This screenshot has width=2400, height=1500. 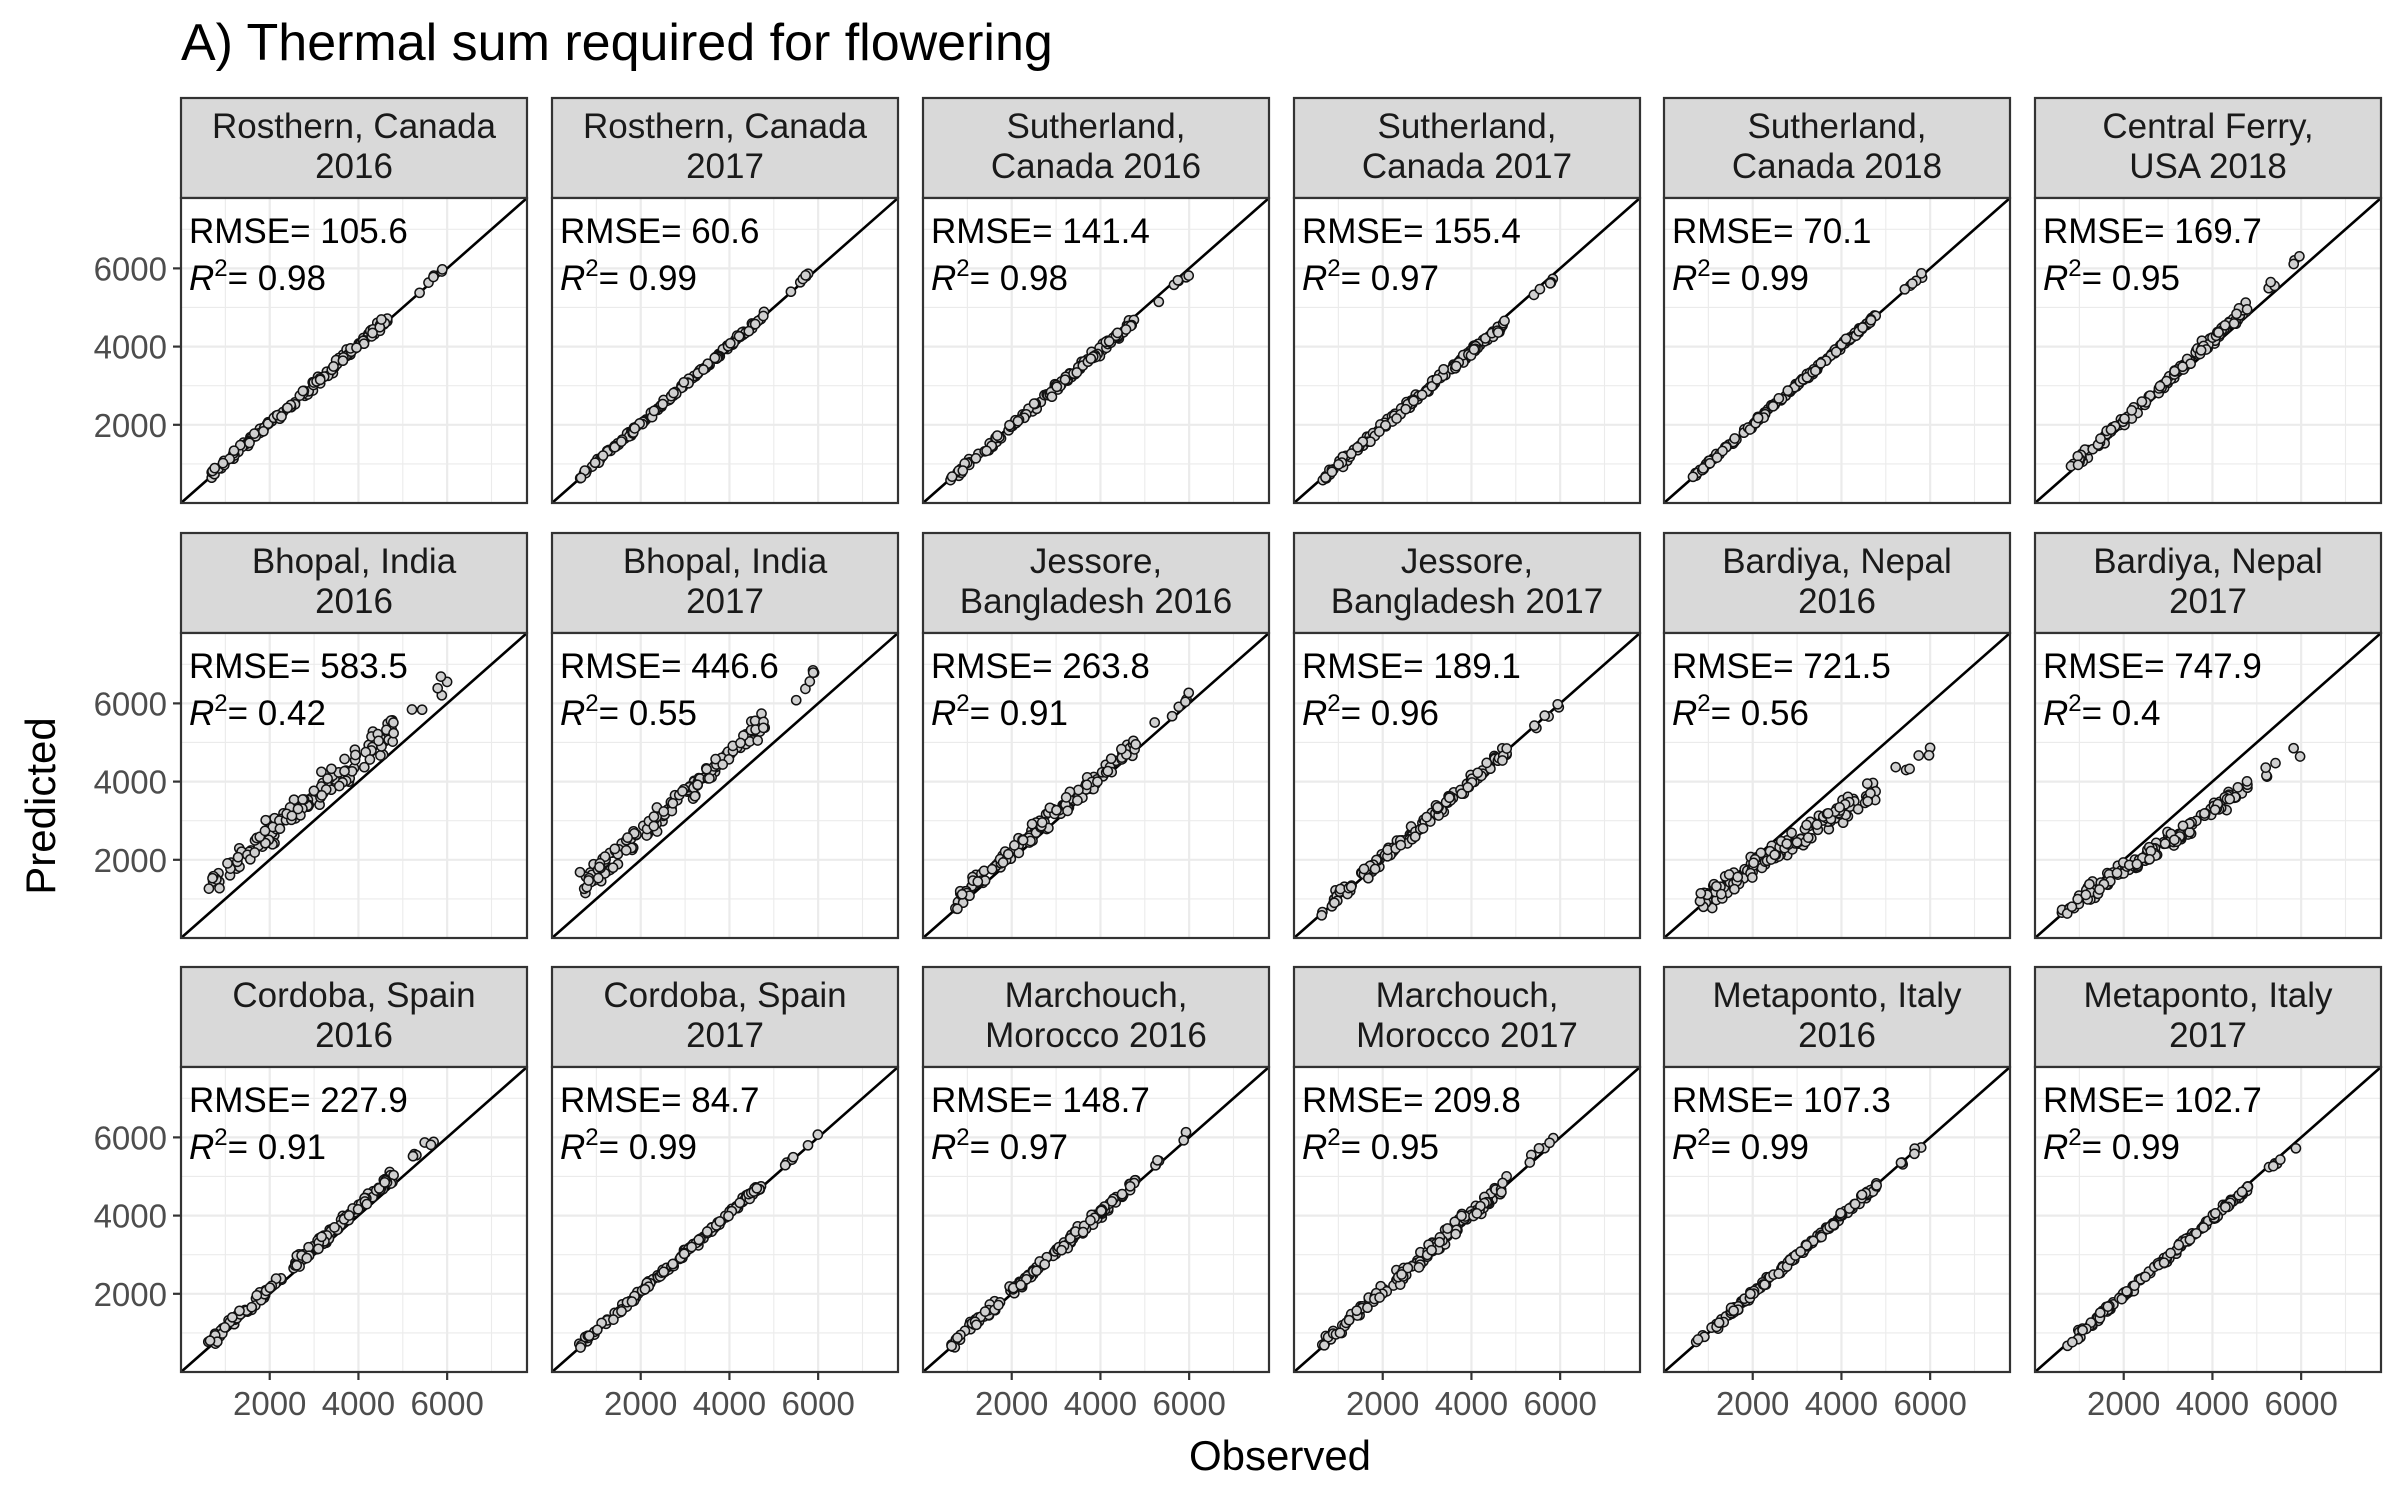 I want to click on strip-label: Bangladesh 2016, so click(x=1096, y=601).